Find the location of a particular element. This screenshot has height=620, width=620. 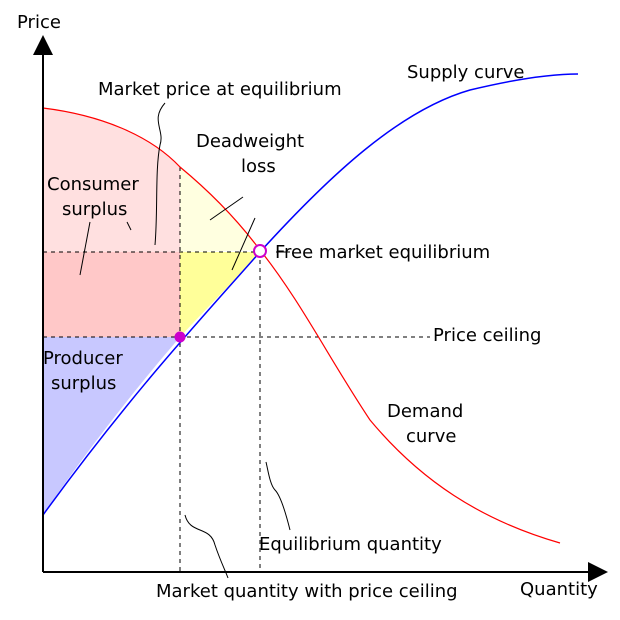

consumer-small-pointer is located at coordinates (129, 226).